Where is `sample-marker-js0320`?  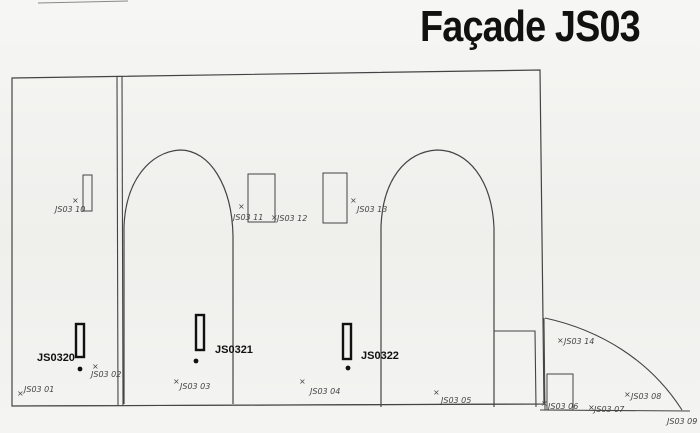 sample-marker-js0320 is located at coordinates (80, 340).